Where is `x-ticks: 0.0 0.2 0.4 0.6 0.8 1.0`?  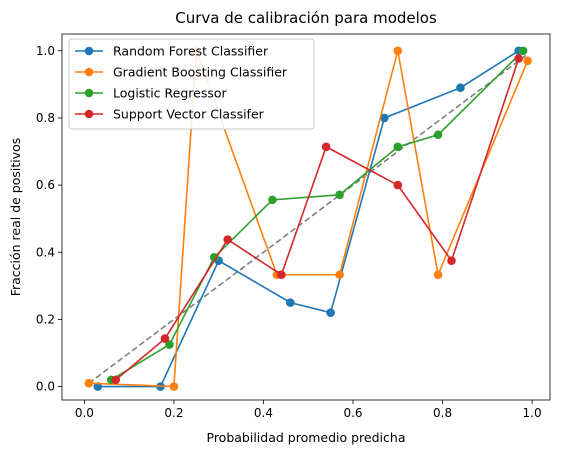 x-ticks: 0.0 0.2 0.4 0.6 0.8 1.0 is located at coordinates (308, 410).